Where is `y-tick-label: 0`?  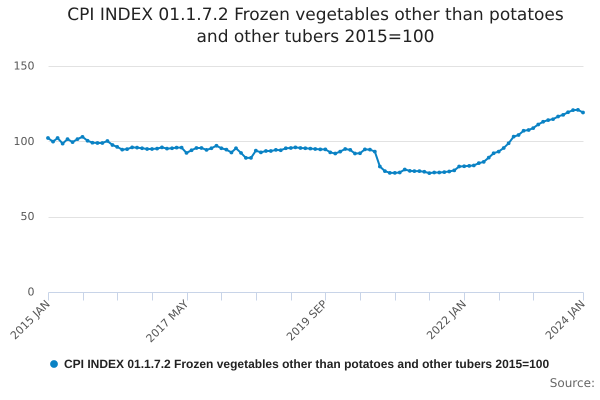 y-tick-label: 0 is located at coordinates (31, 292).